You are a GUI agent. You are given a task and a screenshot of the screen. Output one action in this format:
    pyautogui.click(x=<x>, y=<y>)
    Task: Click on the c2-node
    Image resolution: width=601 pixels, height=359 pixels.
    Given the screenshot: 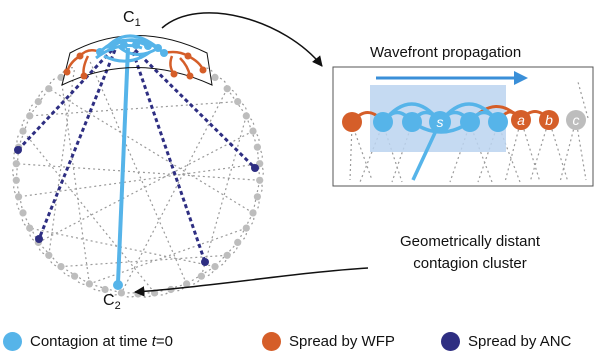 What is the action you would take?
    pyautogui.click(x=118, y=285)
    